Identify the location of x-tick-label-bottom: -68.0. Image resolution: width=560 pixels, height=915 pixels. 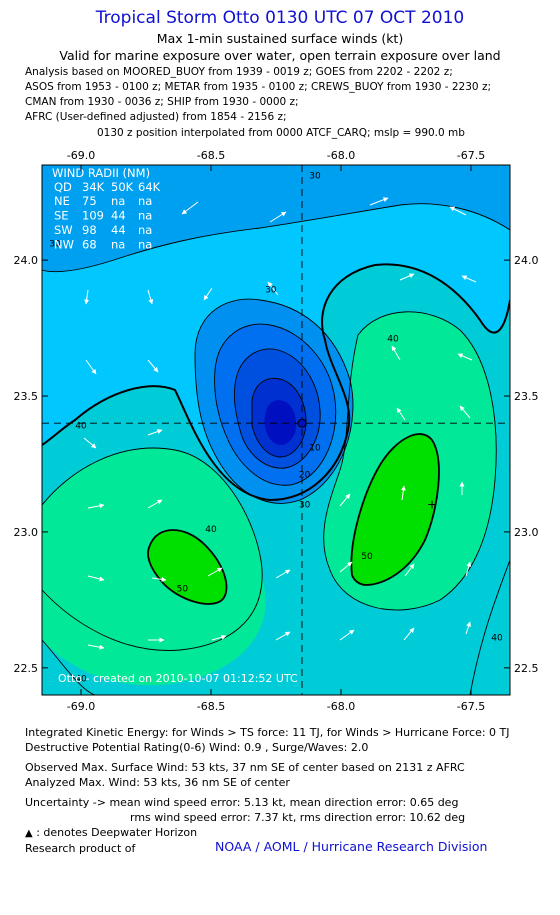
(341, 706).